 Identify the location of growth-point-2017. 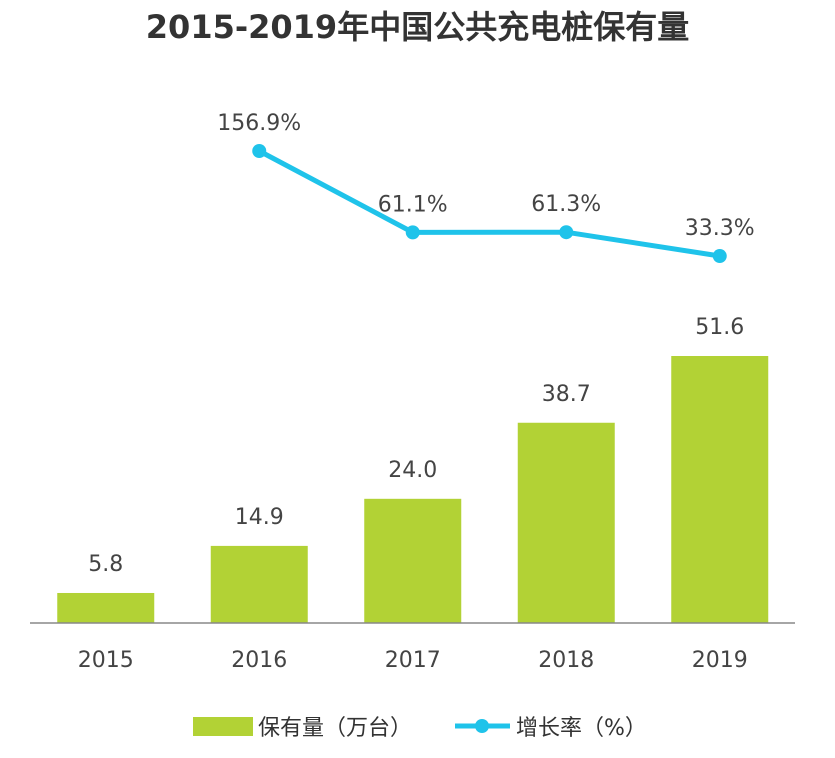
(412, 232).